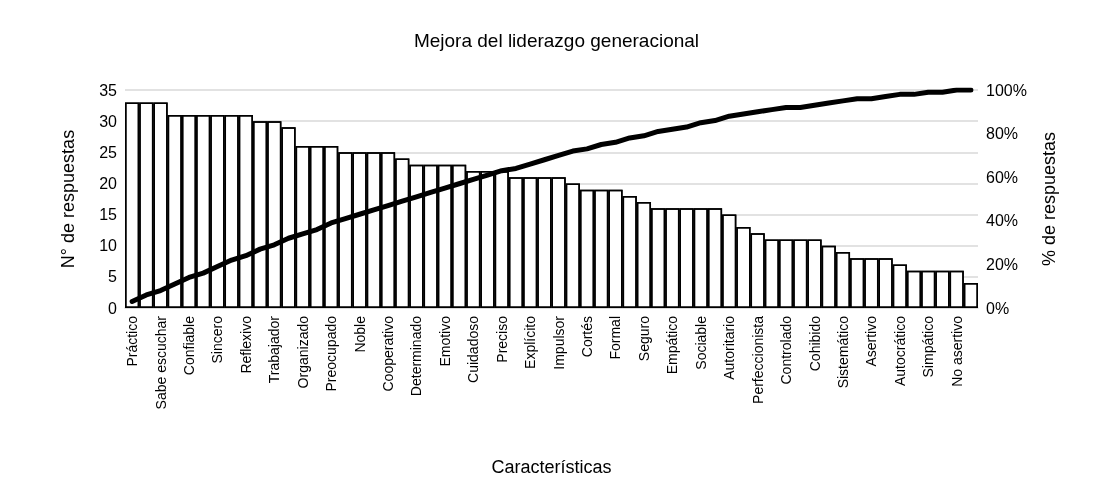 This screenshot has width=1113, height=488. What do you see at coordinates (1002, 221) in the screenshot?
I see `y2-tick-label: 40%` at bounding box center [1002, 221].